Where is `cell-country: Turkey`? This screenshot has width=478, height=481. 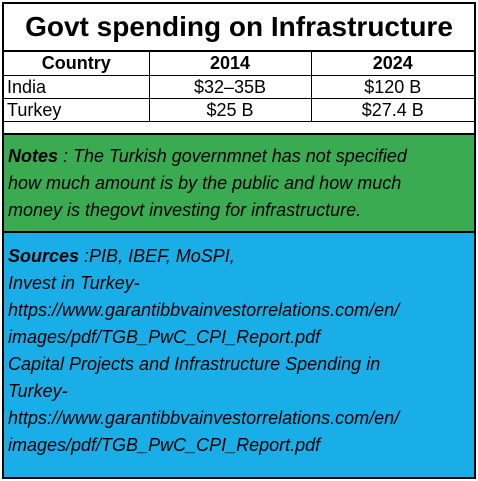 cell-country: Turkey is located at coordinates (77, 109).